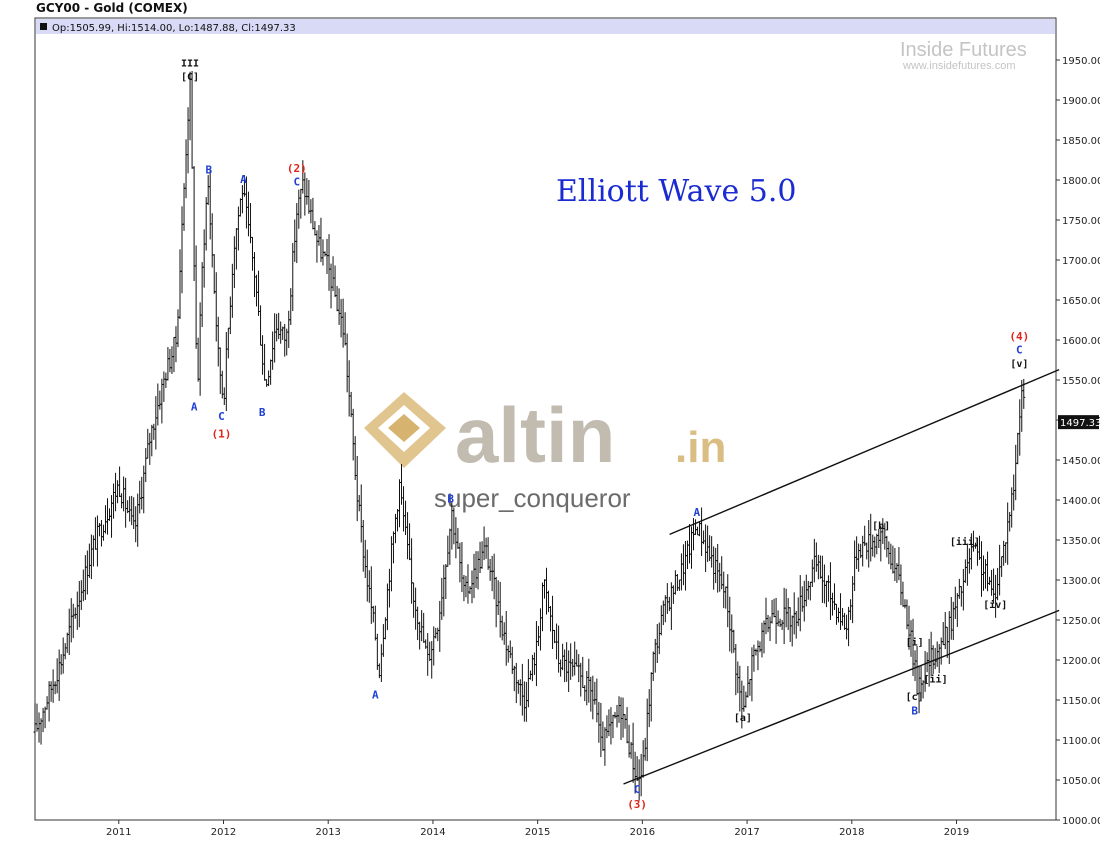  What do you see at coordinates (262, 412) in the screenshot?
I see `wave-label: B` at bounding box center [262, 412].